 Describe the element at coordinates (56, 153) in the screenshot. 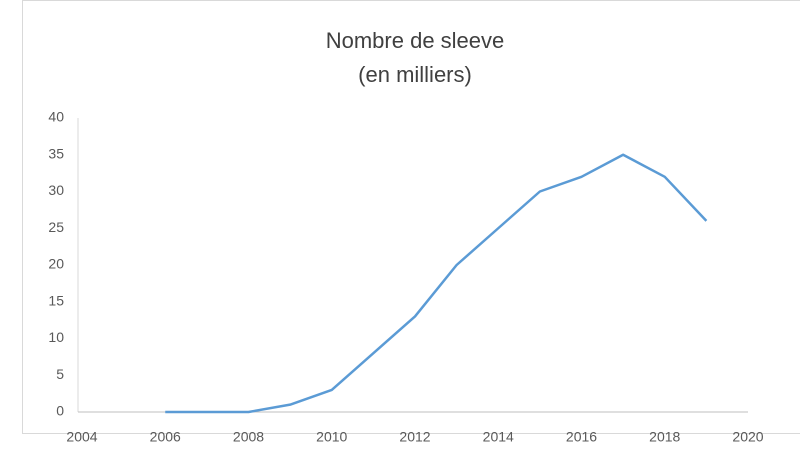

I see `y-tick-label: 35` at that location.